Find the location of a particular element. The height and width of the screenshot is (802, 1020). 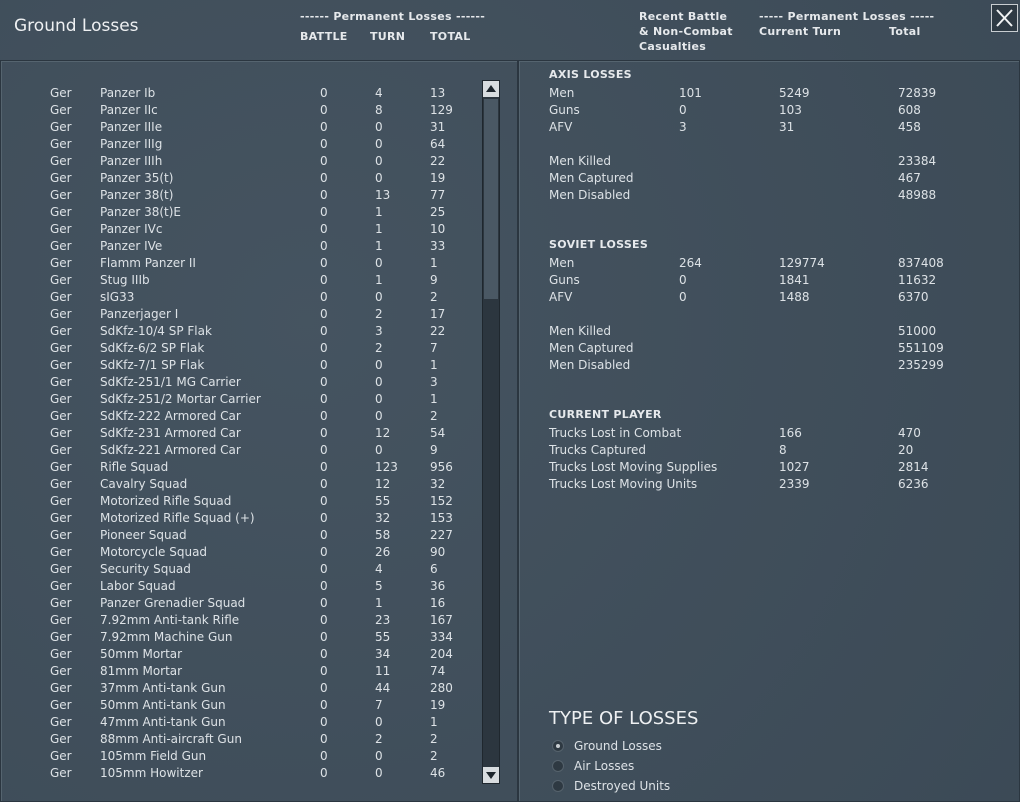

section-title: CURRENT PLAYER is located at coordinates (605, 414).